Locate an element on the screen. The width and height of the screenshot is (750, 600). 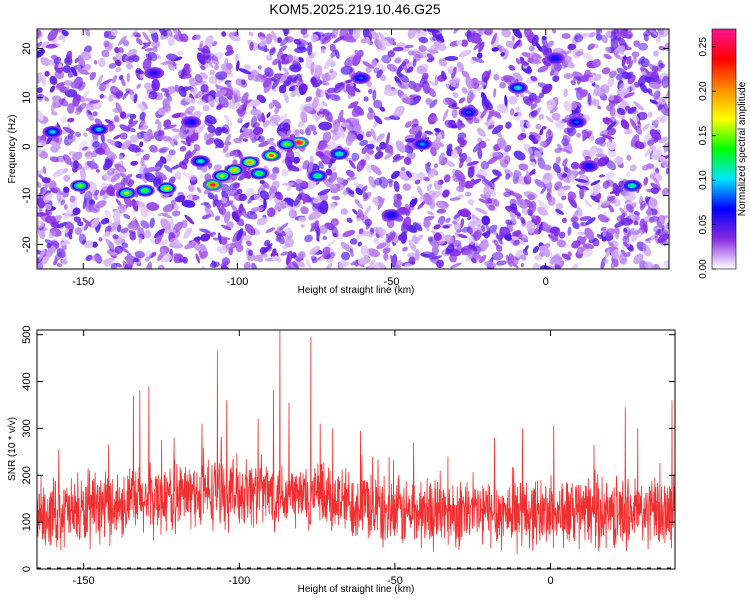
colorbar-tick-label: 0.20 is located at coordinates (703, 91).